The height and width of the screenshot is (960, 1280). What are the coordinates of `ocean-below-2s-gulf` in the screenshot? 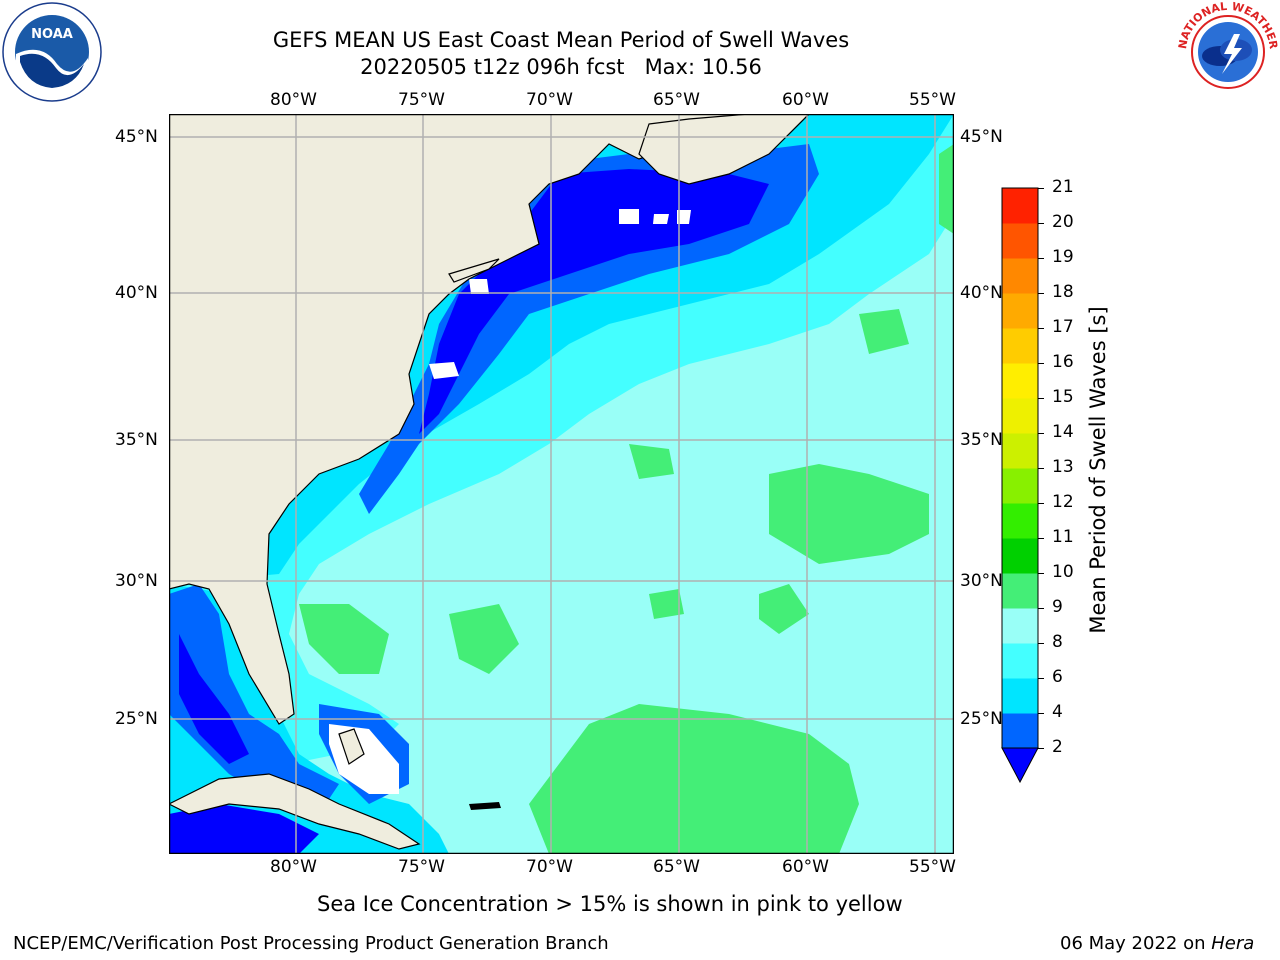 It's located at (214, 699).